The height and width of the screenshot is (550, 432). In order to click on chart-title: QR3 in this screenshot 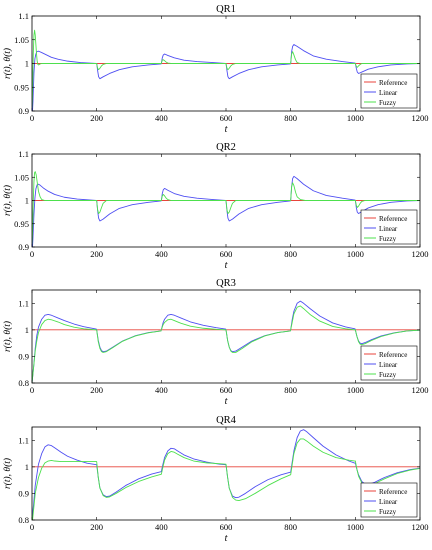, I will do `click(226, 283)`.